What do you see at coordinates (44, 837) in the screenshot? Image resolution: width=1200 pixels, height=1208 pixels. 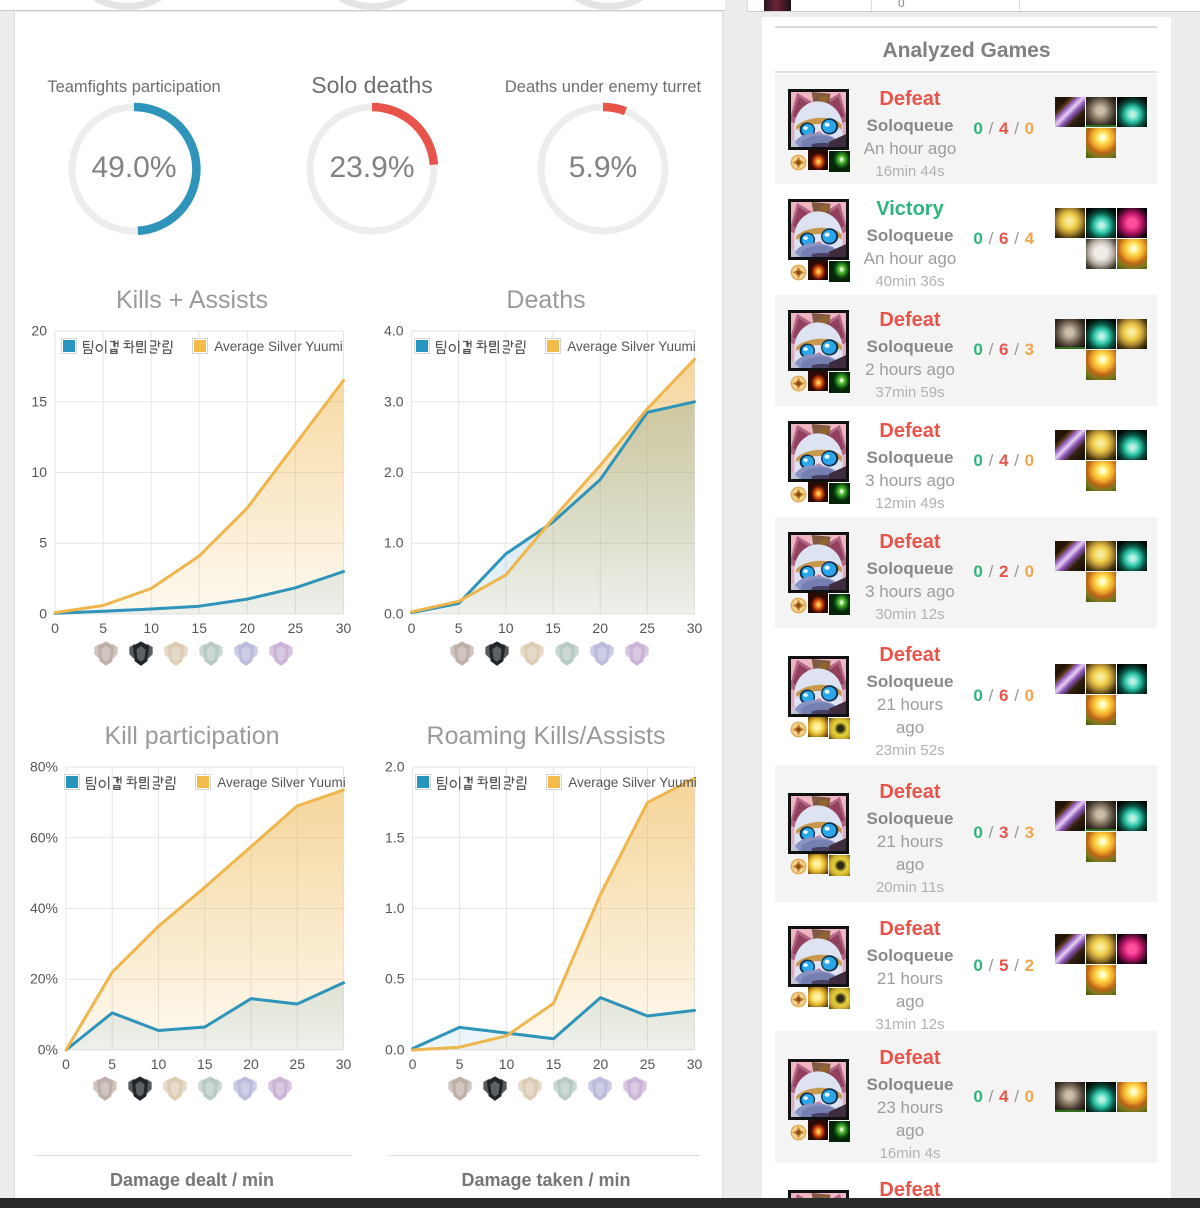 I see `svg-text: 60%` at bounding box center [44, 837].